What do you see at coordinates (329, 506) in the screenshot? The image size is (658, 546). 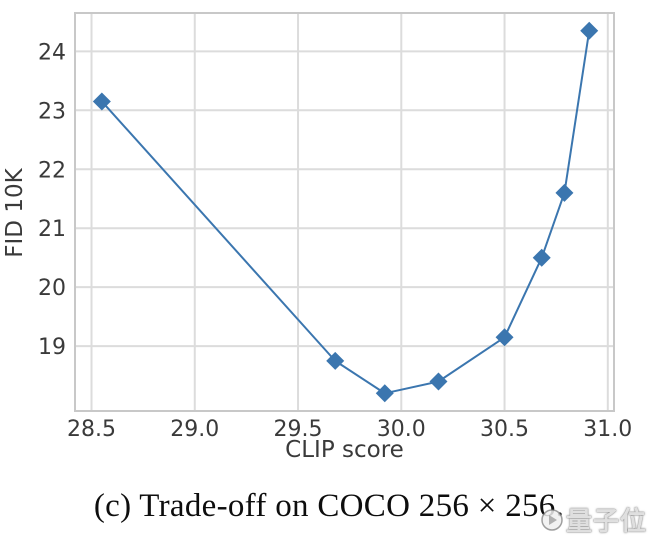 I see `figure-caption: (c) Trade-off on COCO 256 × 256.` at bounding box center [329, 506].